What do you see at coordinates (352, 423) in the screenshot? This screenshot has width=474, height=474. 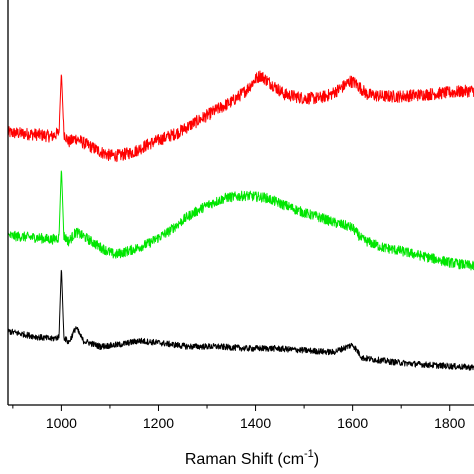 I see `x-tick-label: 1600` at bounding box center [352, 423].